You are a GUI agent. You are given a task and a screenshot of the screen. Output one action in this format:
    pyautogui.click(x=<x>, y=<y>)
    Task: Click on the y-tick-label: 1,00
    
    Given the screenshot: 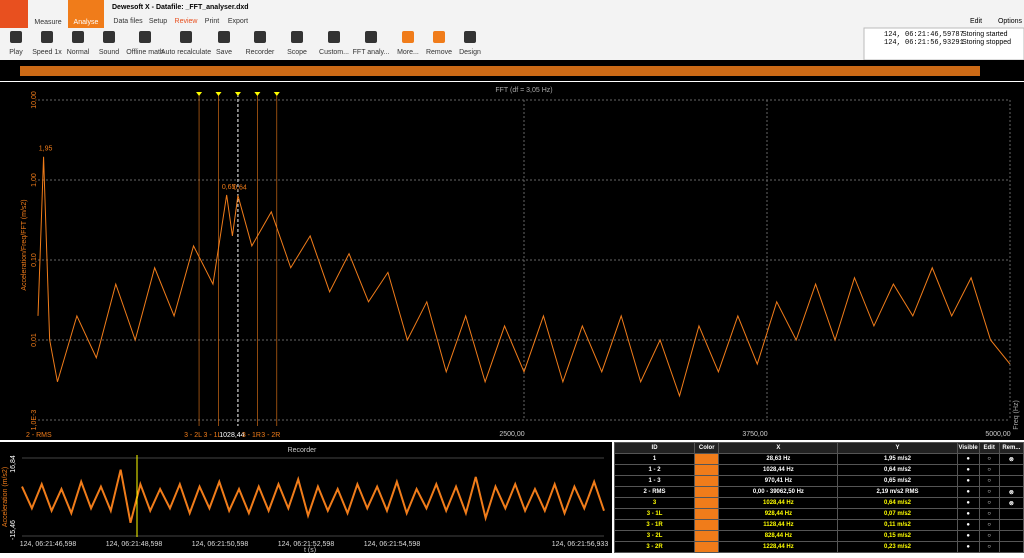 What is the action you would take?
    pyautogui.click(x=34, y=180)
    